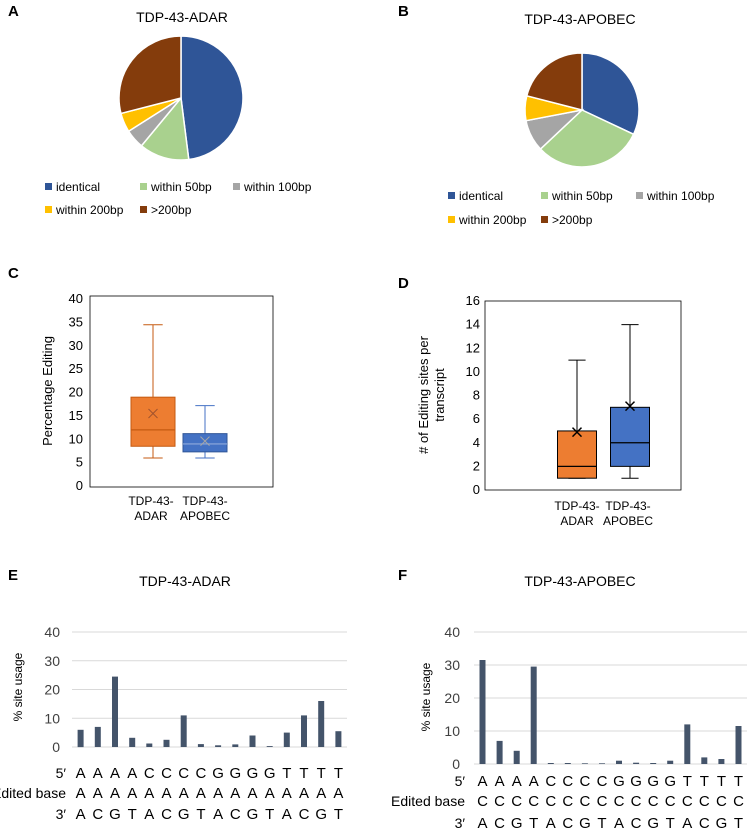  What do you see at coordinates (583, 395) in the screenshot?
I see `box-d-frame` at bounding box center [583, 395].